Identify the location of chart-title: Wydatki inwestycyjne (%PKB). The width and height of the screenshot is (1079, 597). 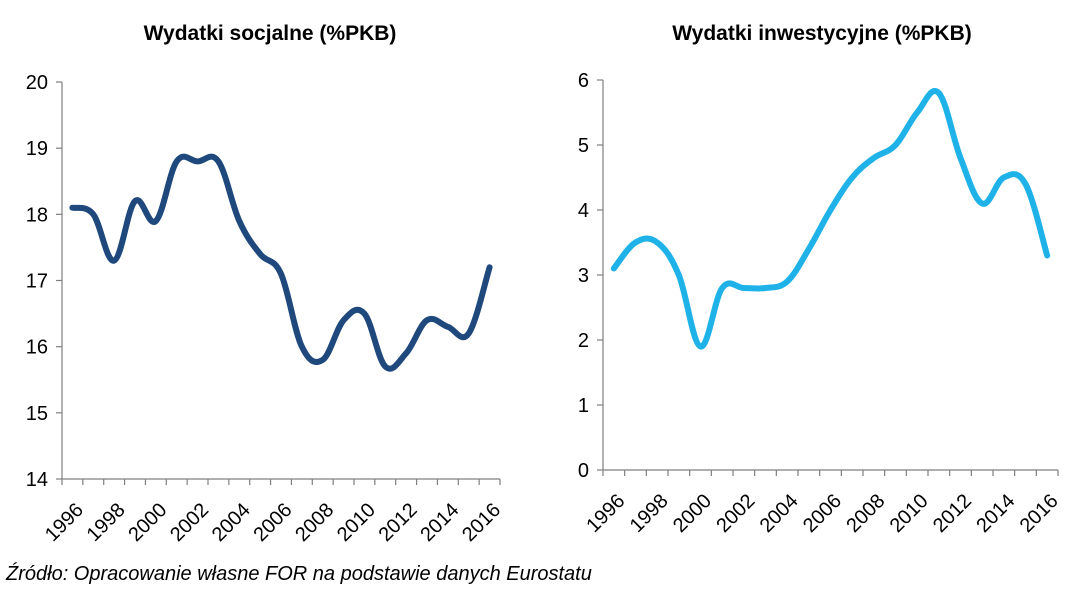
(822, 33).